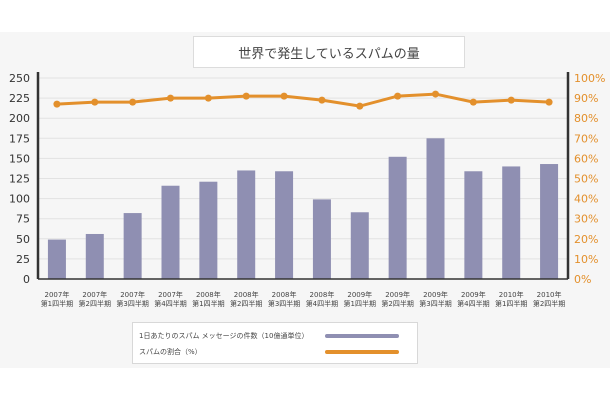 This screenshot has width=610, height=400. Describe the element at coordinates (19, 98) in the screenshot. I see `y-left-tick-label: 225` at that location.